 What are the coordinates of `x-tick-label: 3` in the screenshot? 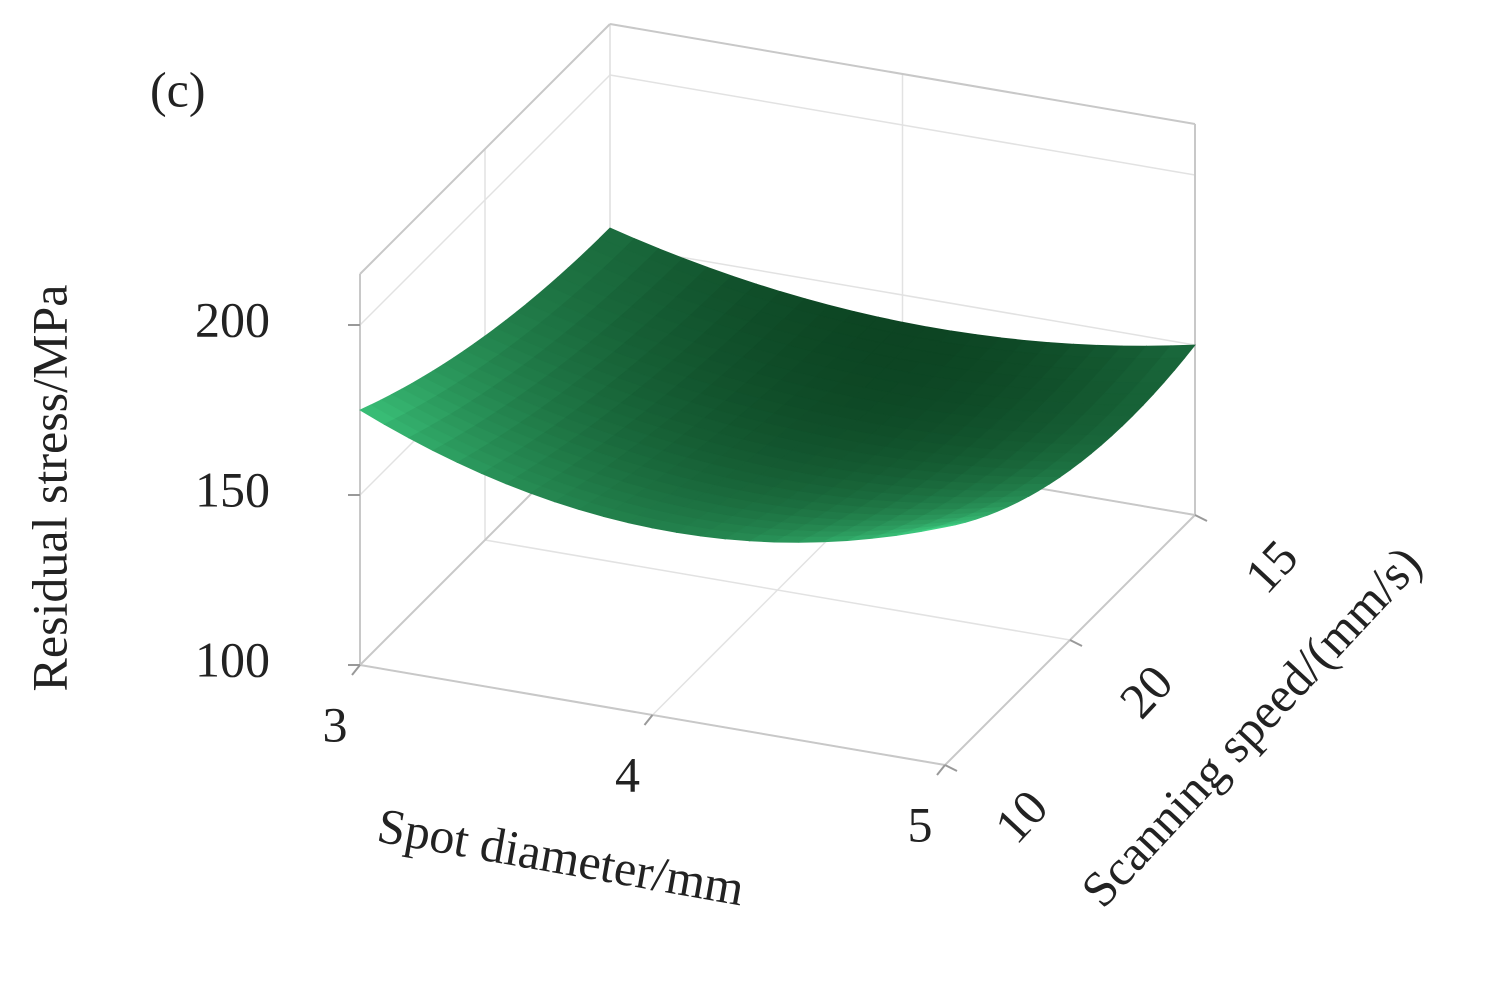 It's located at (335, 724).